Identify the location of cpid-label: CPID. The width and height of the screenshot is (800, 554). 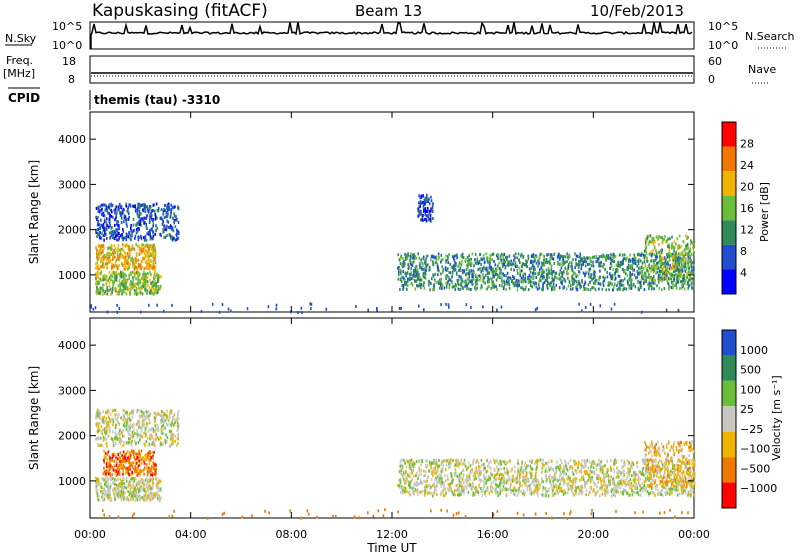
(24, 98).